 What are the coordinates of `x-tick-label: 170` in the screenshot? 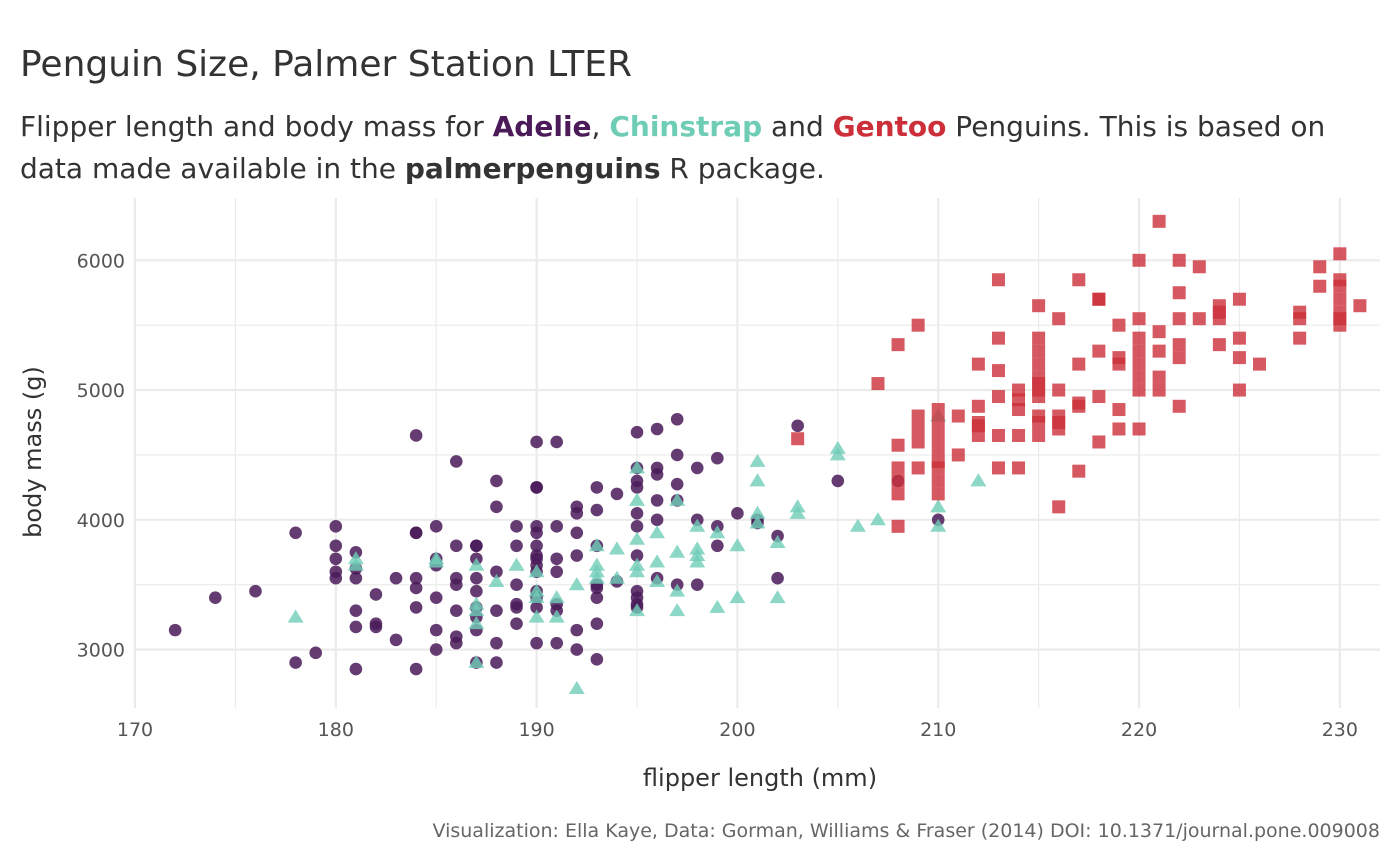 It's located at (135, 730).